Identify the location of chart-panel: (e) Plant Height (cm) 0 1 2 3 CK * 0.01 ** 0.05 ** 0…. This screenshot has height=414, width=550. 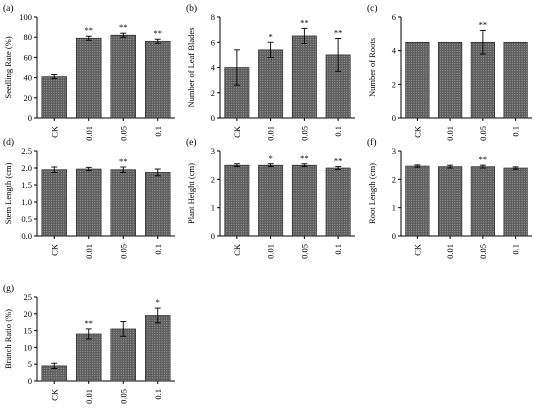
(270, 198).